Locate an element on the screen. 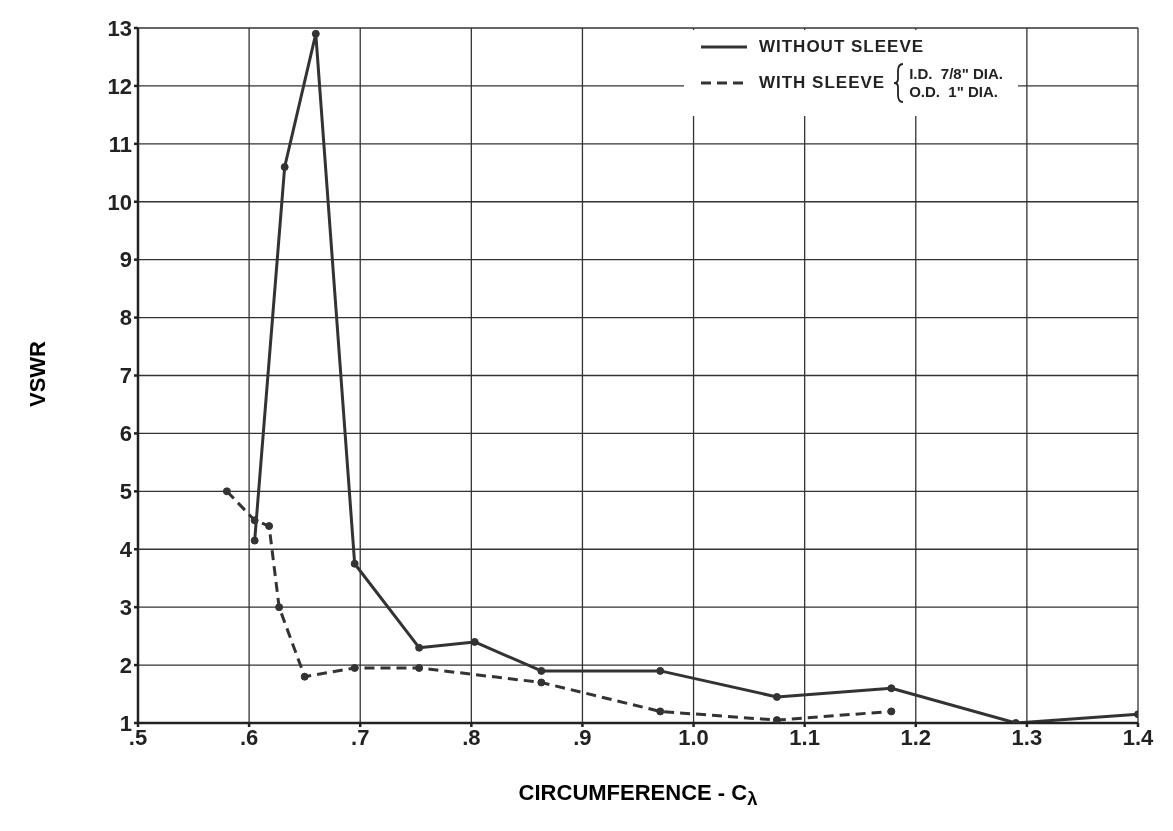  y-tick-label: 13 is located at coordinates (119, 28).